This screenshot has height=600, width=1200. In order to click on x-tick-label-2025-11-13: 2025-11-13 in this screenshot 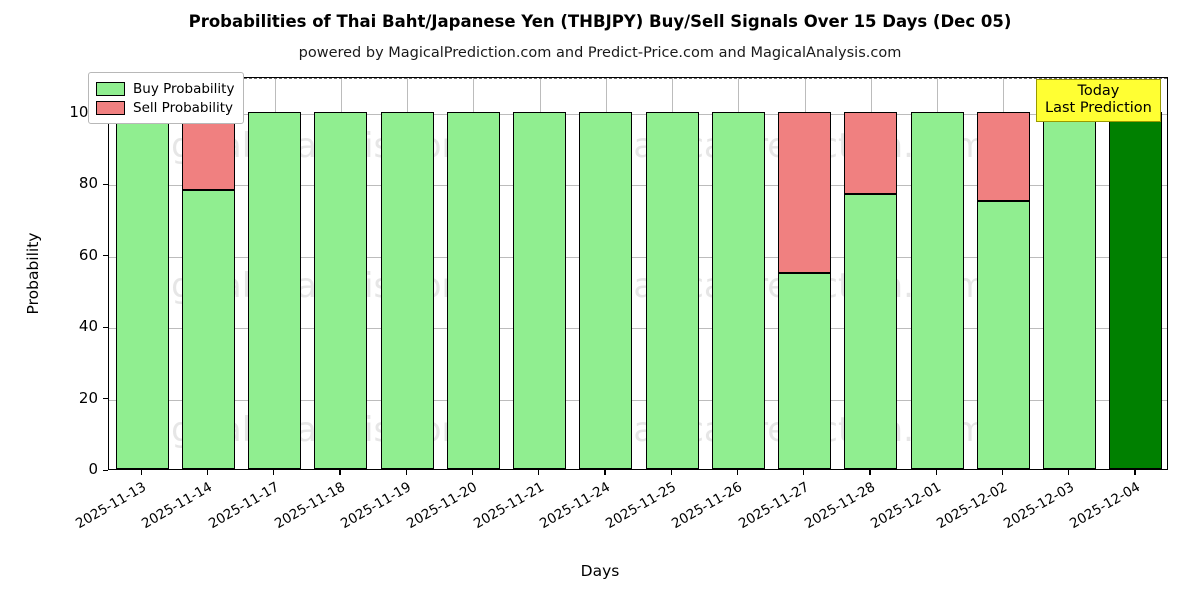, I will do `click(111, 506)`.